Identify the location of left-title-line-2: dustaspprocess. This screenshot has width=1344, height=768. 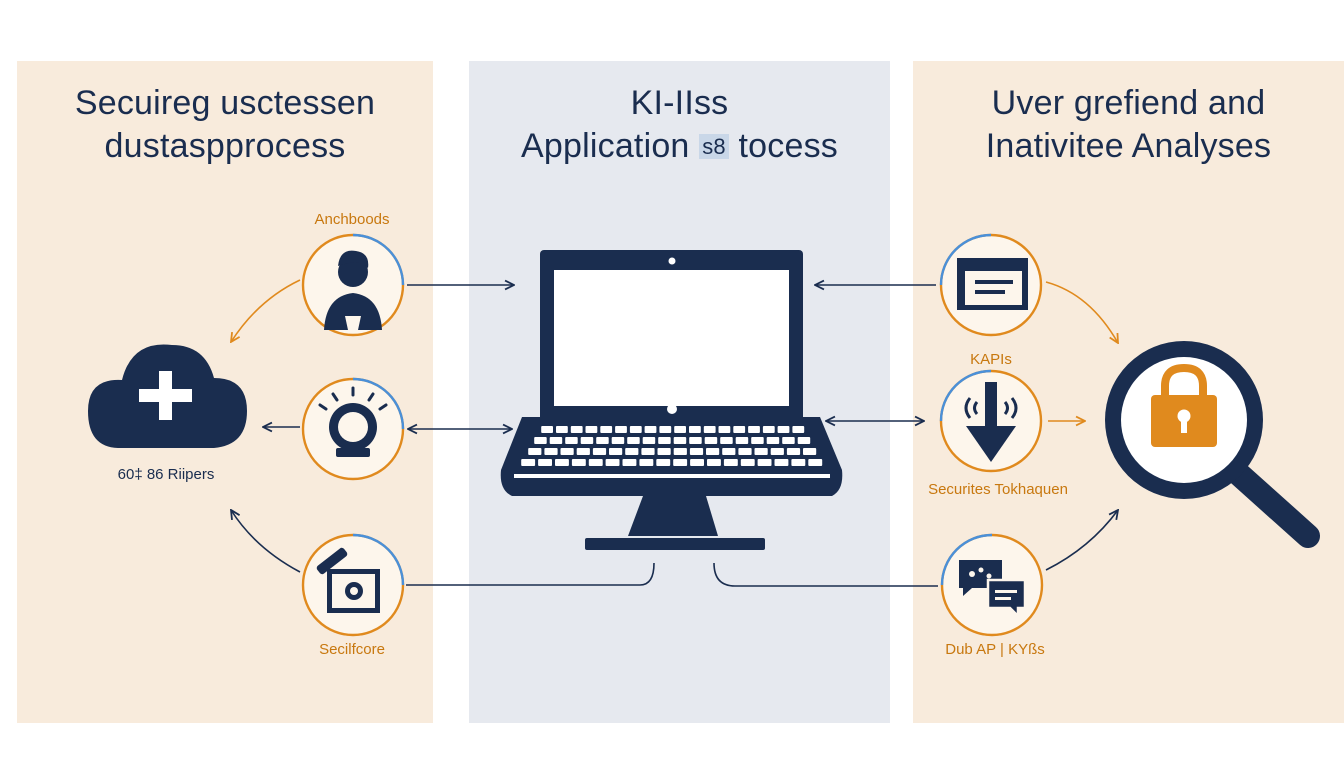
(225, 146).